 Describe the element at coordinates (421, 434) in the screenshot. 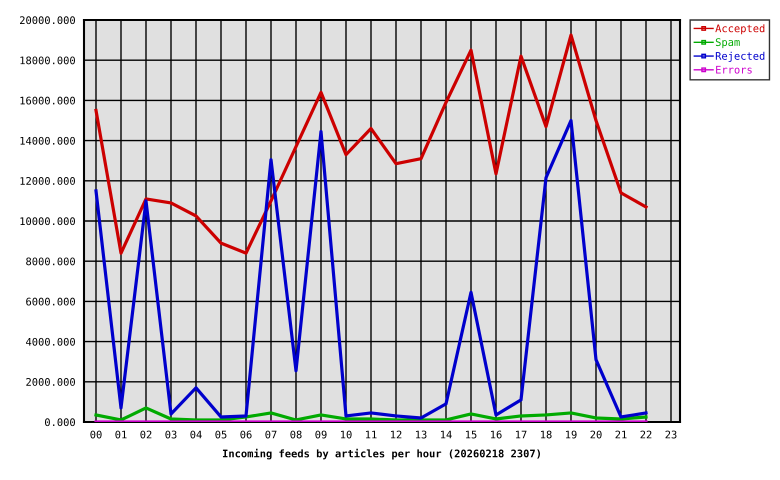

I see `x-tick-label: 13` at that location.